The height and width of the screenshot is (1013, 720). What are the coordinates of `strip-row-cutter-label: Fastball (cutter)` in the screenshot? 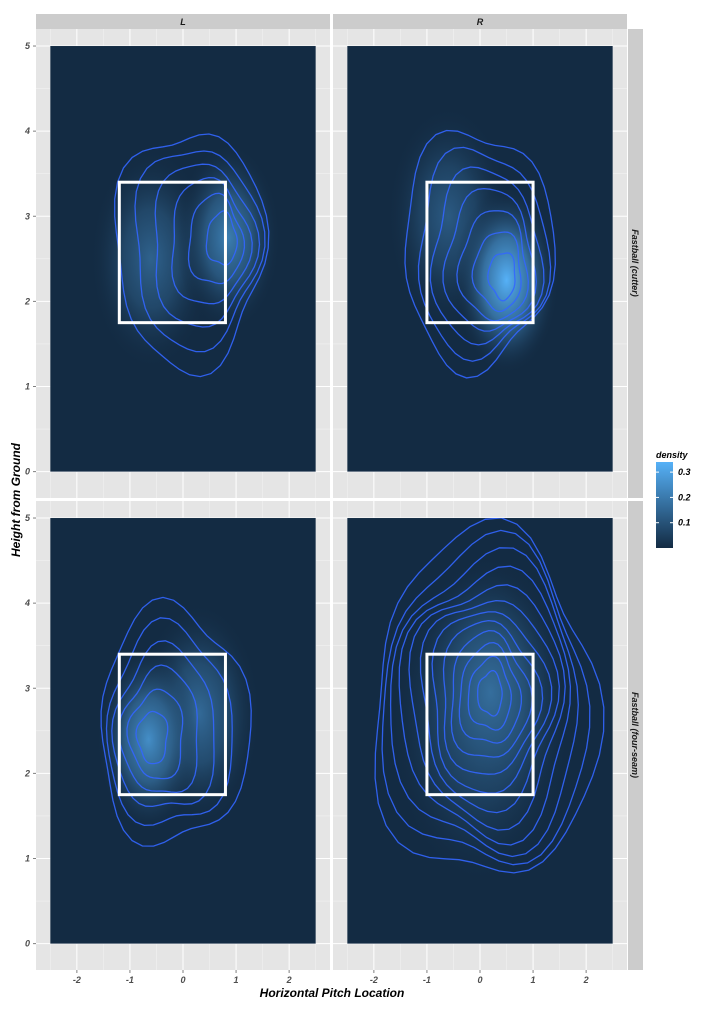 It's located at (635, 263).